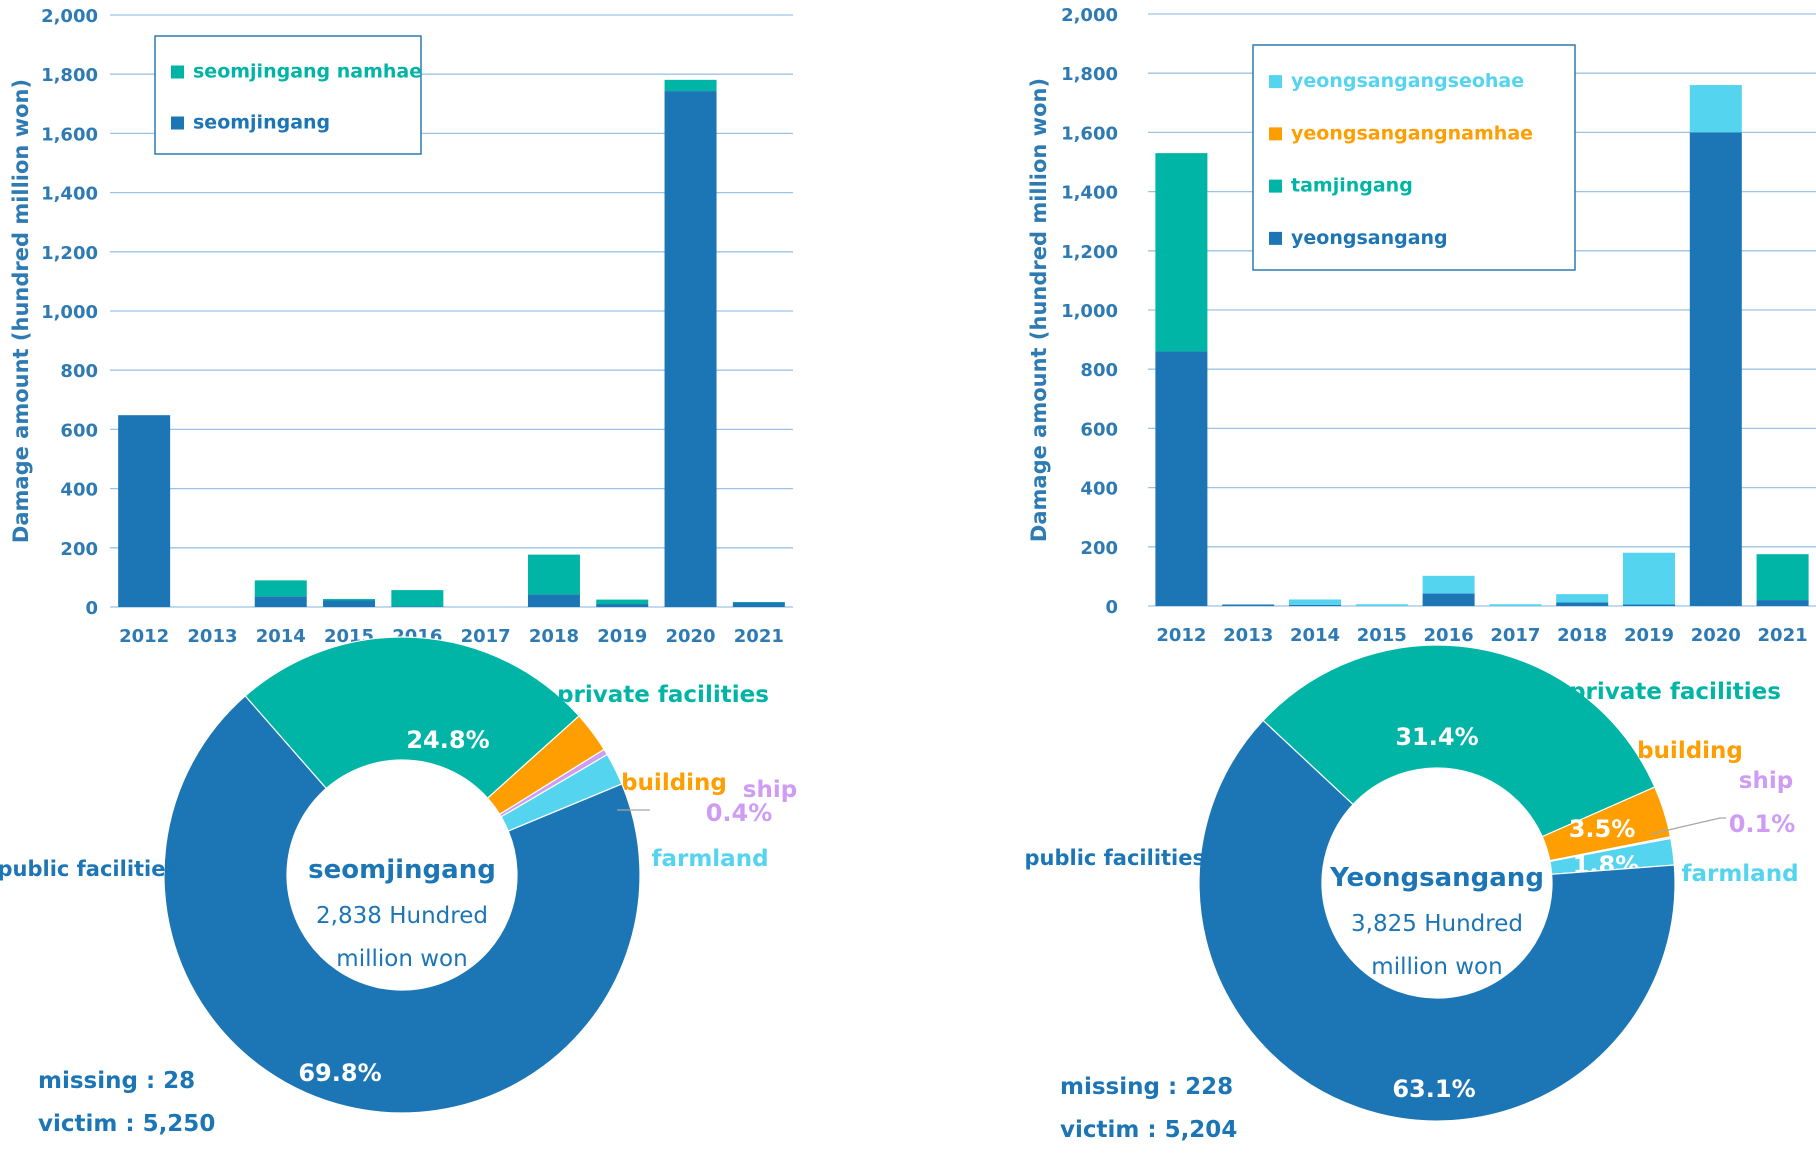 This screenshot has height=1157, width=1816. I want to click on y-tick-label: 1,400, so click(69, 194).